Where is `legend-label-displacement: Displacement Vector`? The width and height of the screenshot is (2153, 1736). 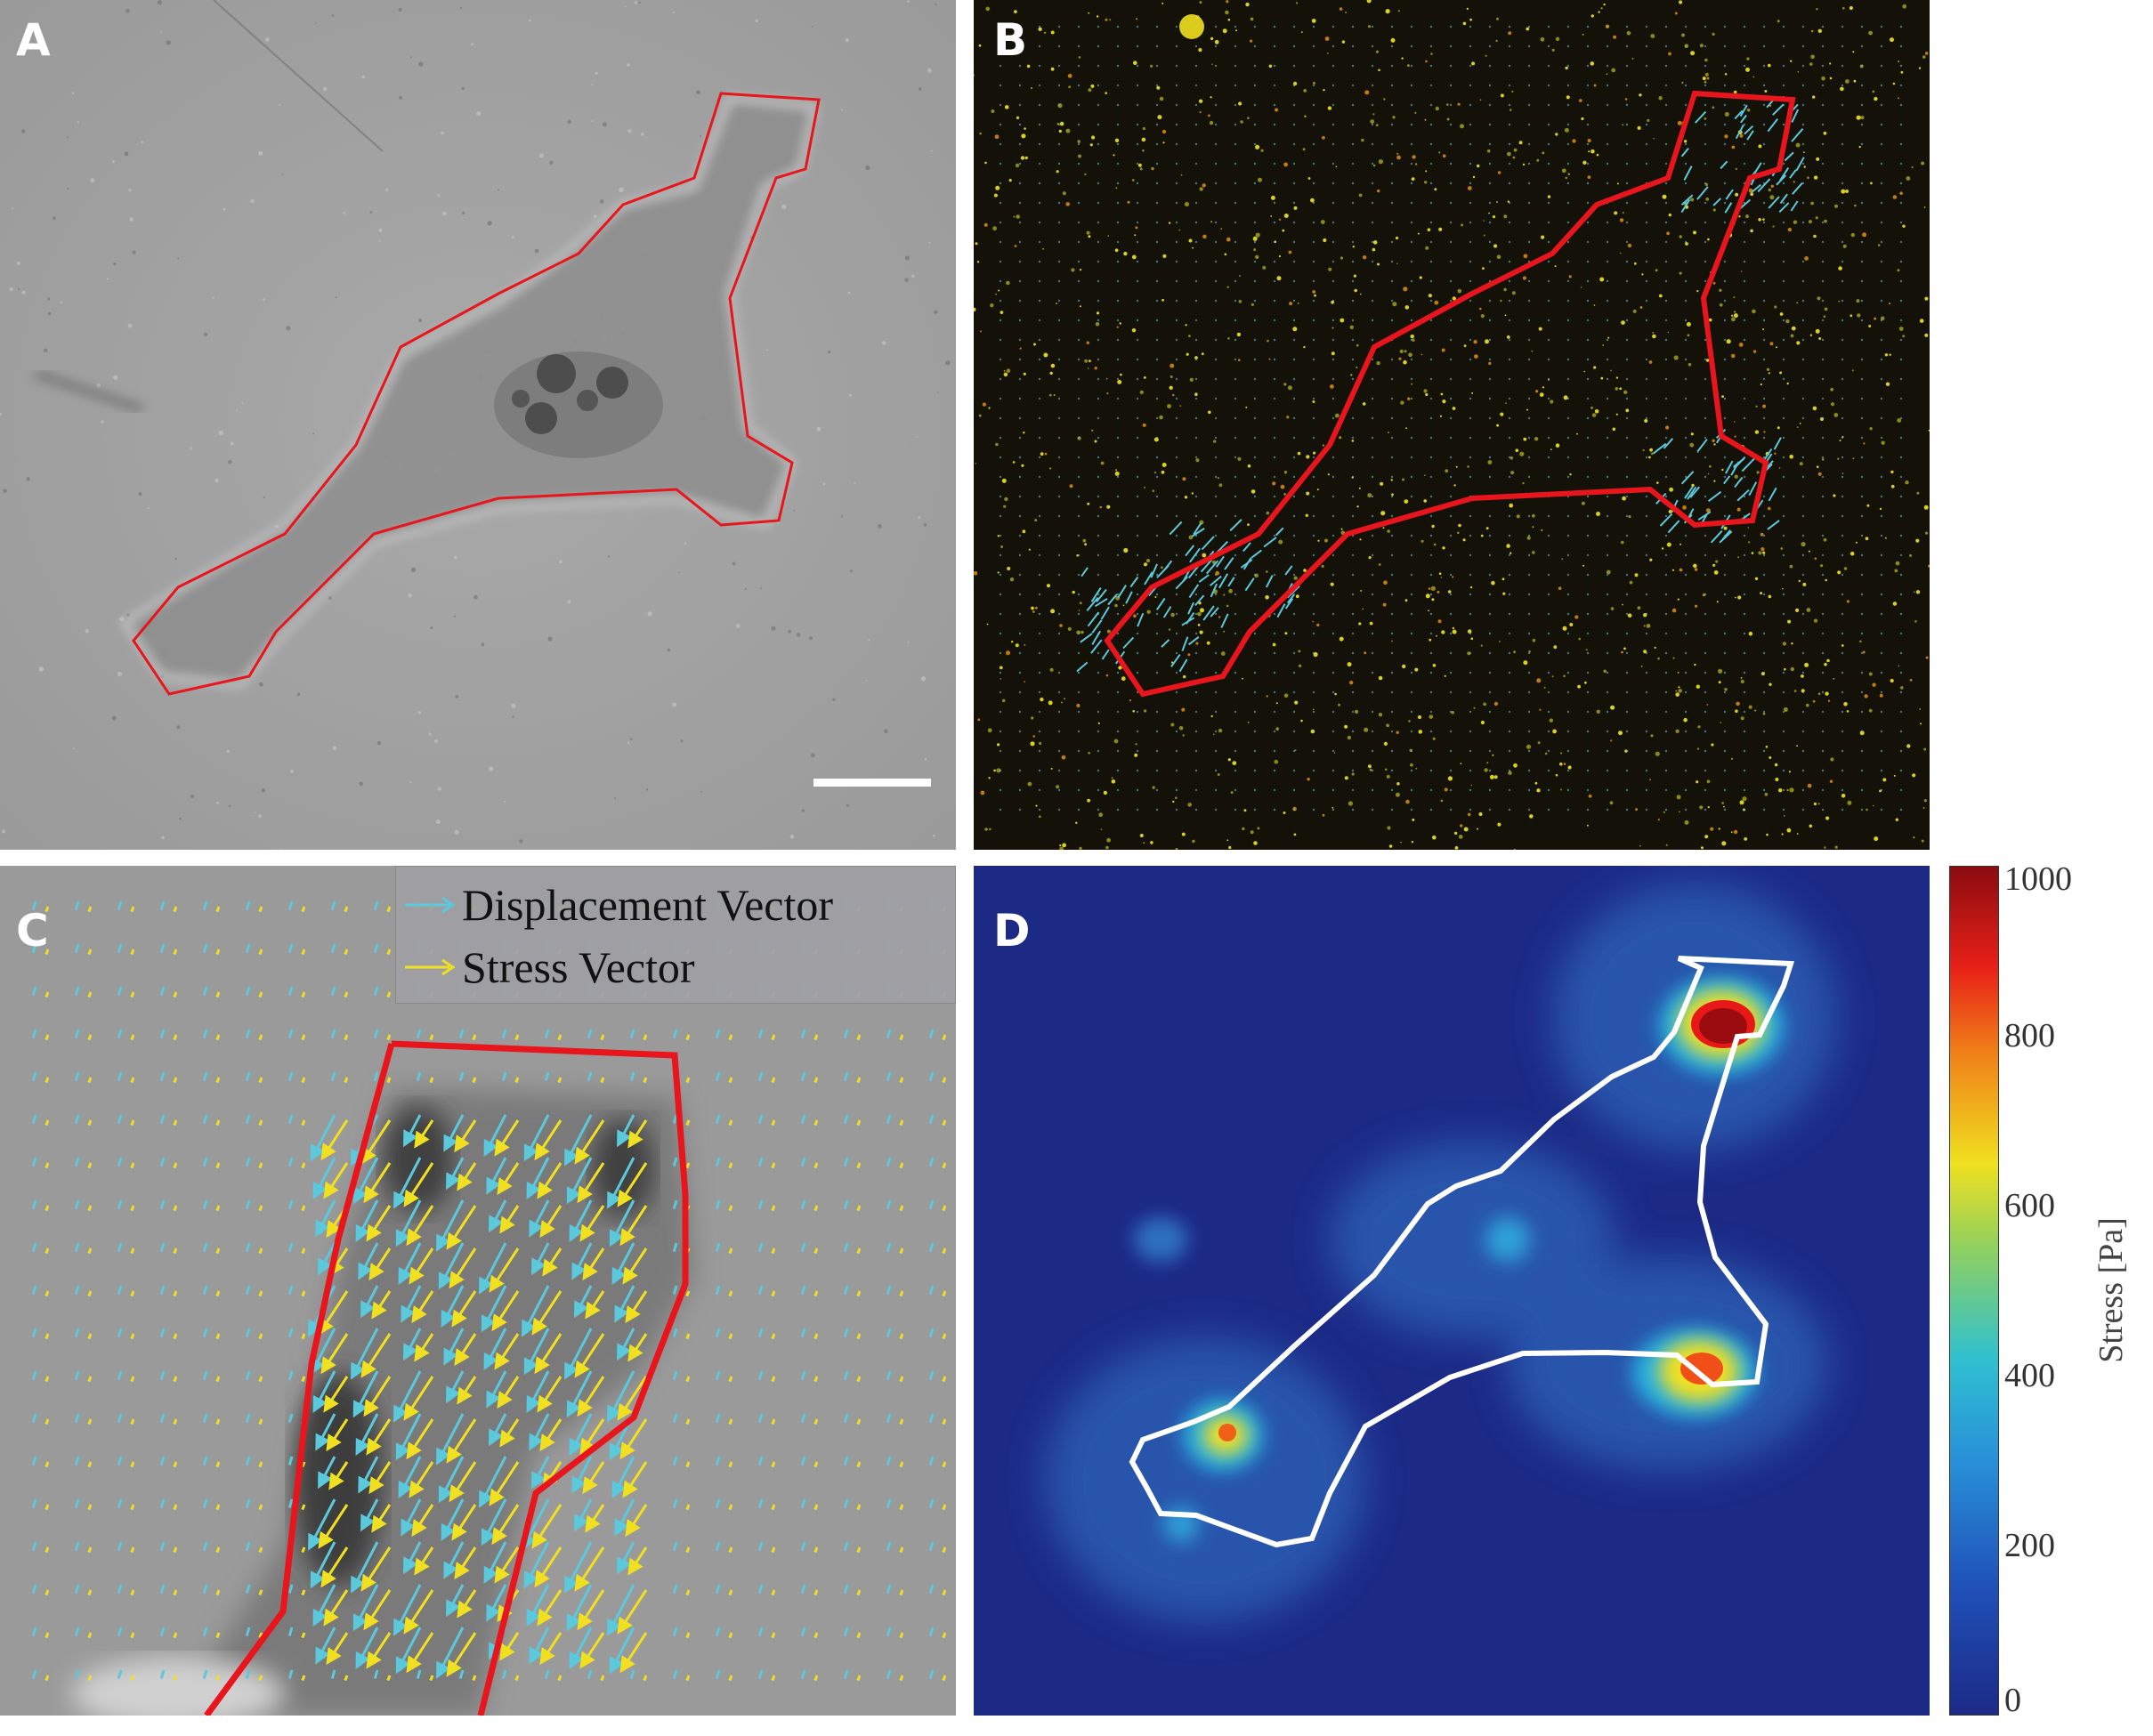
legend-label-displacement: Displacement Vector is located at coordinates (647, 905).